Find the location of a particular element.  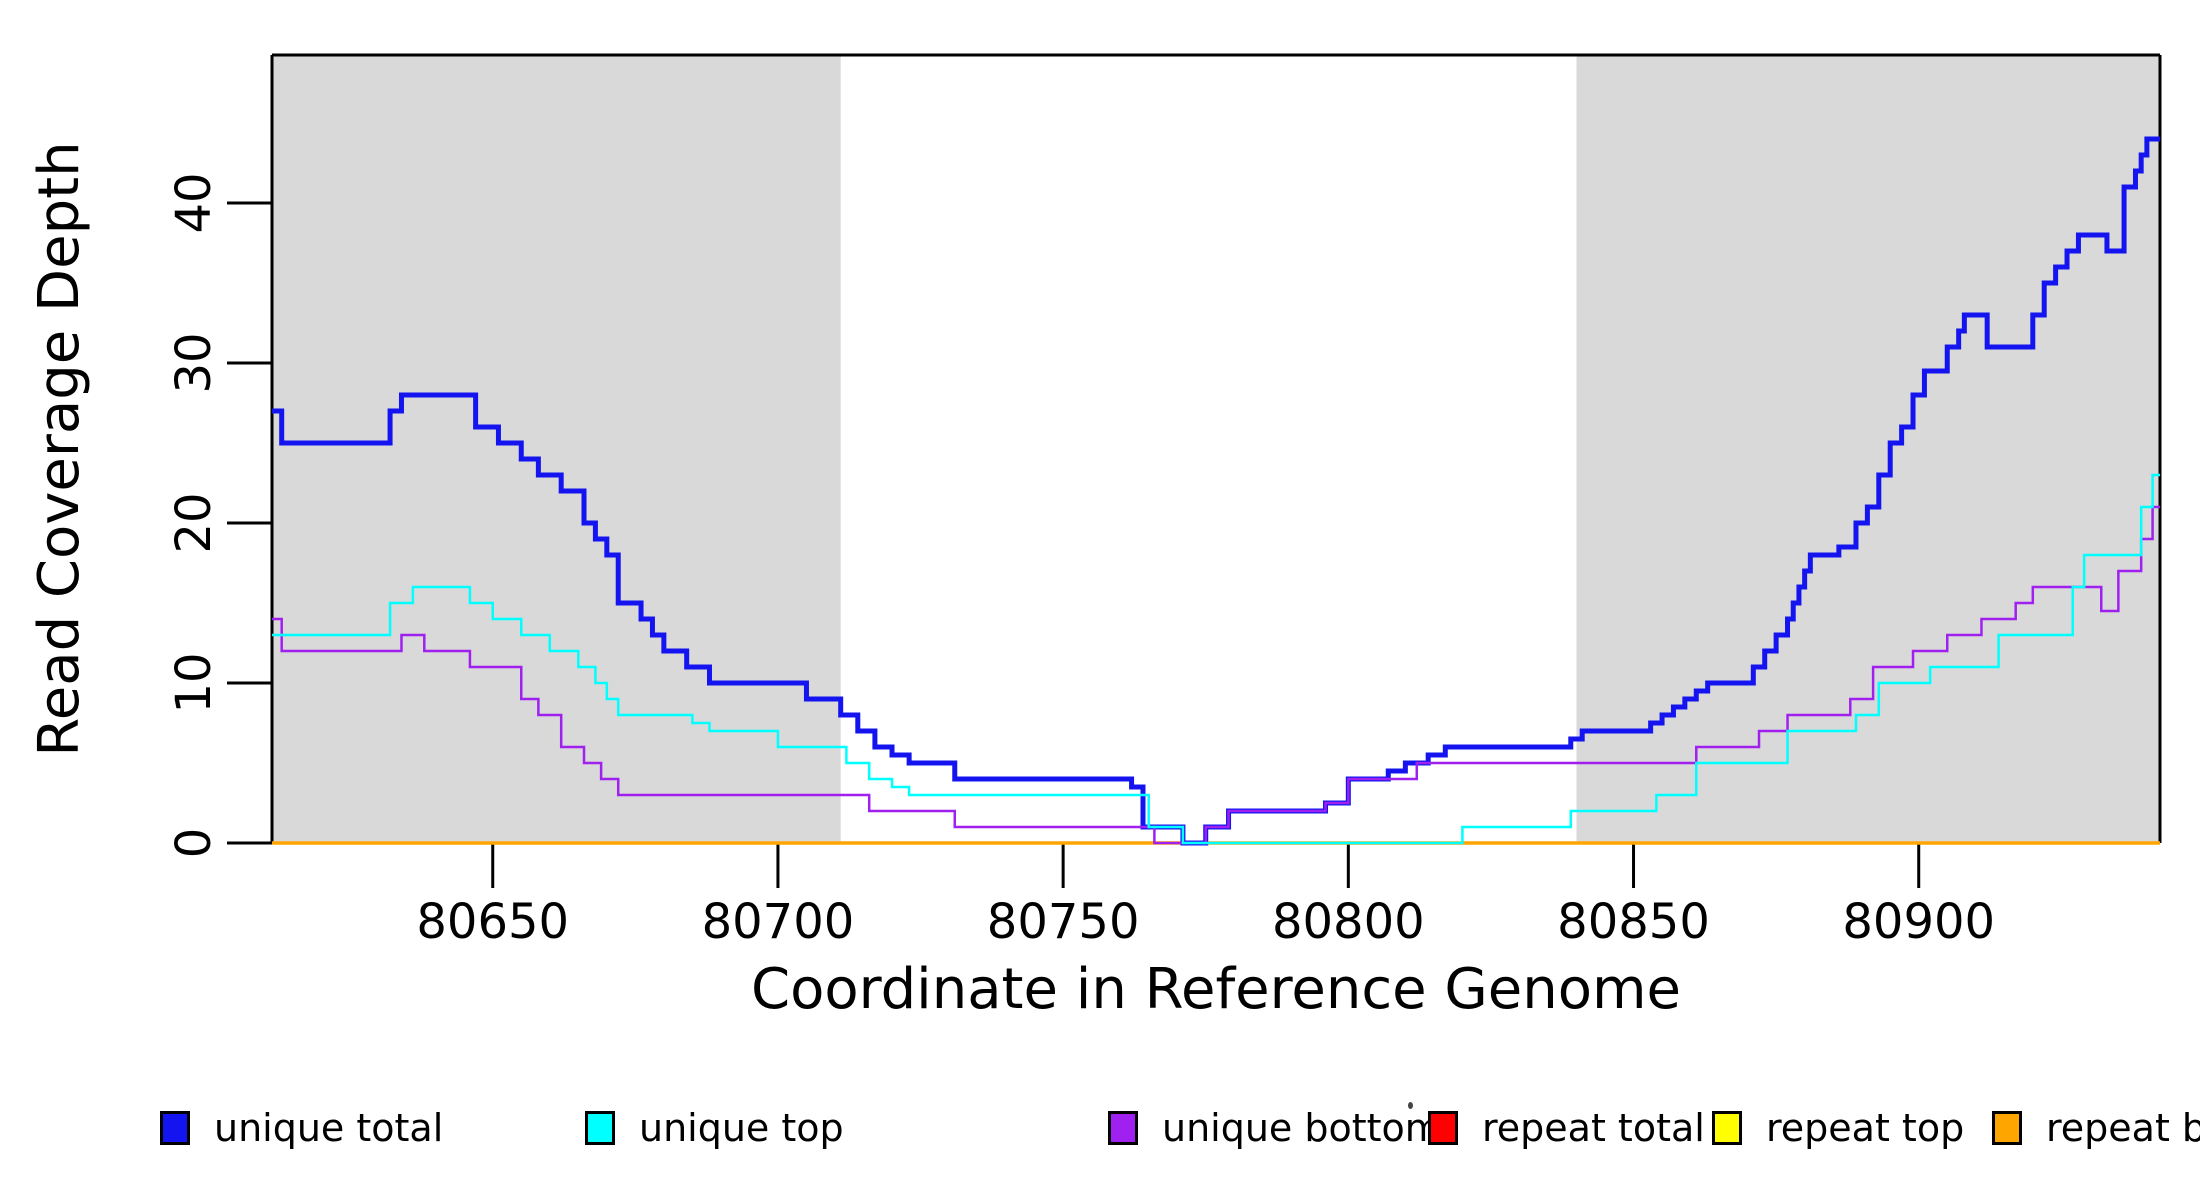

unique-top-swatch-icon is located at coordinates (600, 1128).